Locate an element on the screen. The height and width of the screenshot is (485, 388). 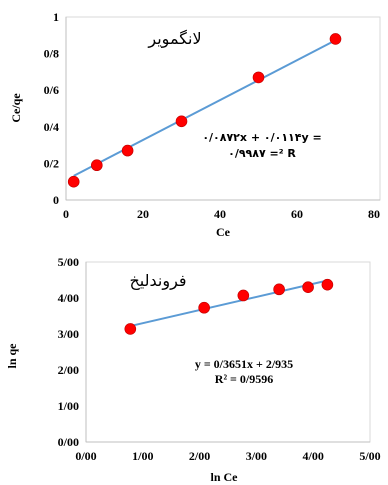
langmuir-x-tick-label: 20 is located at coordinates (143, 214).